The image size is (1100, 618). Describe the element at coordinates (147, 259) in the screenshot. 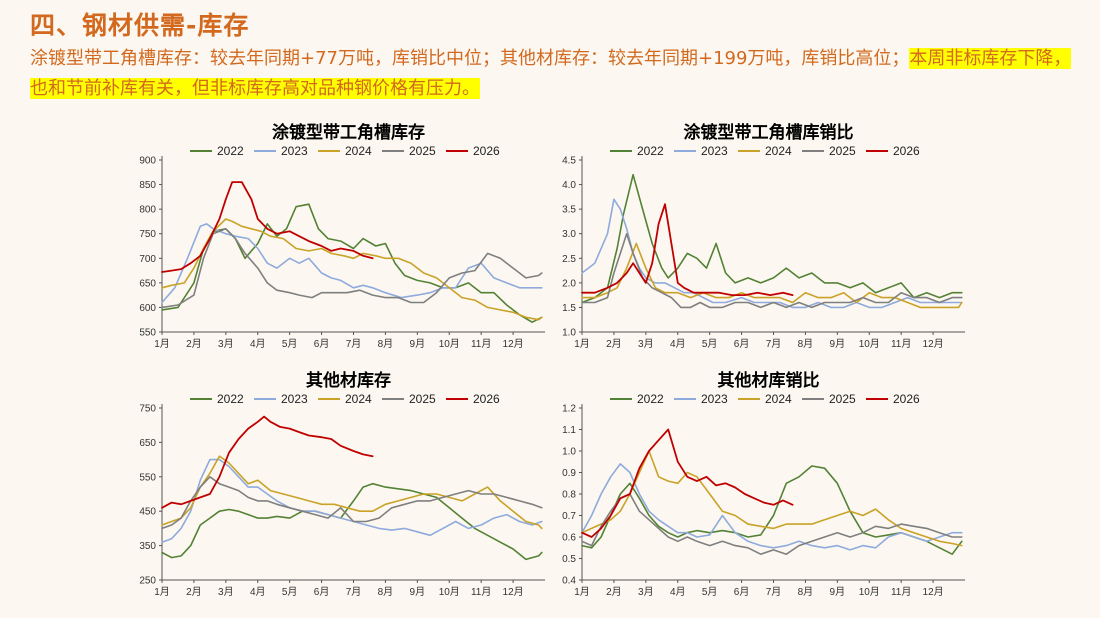

I see `y-tick-label: 700` at that location.